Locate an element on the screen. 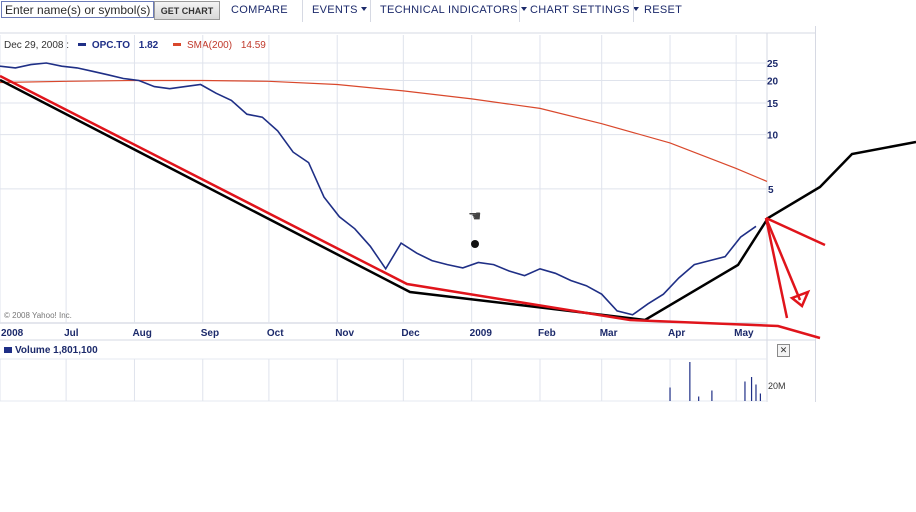 The height and width of the screenshot is (512, 916). volume-swatch is located at coordinates (8, 350).